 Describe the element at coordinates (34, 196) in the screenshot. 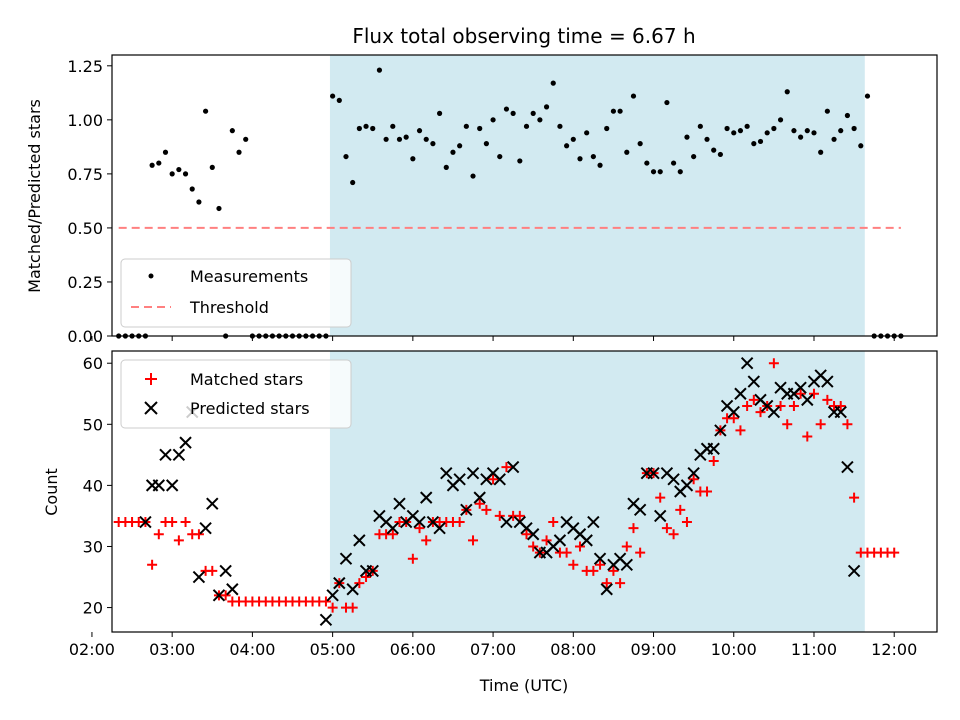

I see `top-y-axis-label: Matched/Predicted stars` at that location.